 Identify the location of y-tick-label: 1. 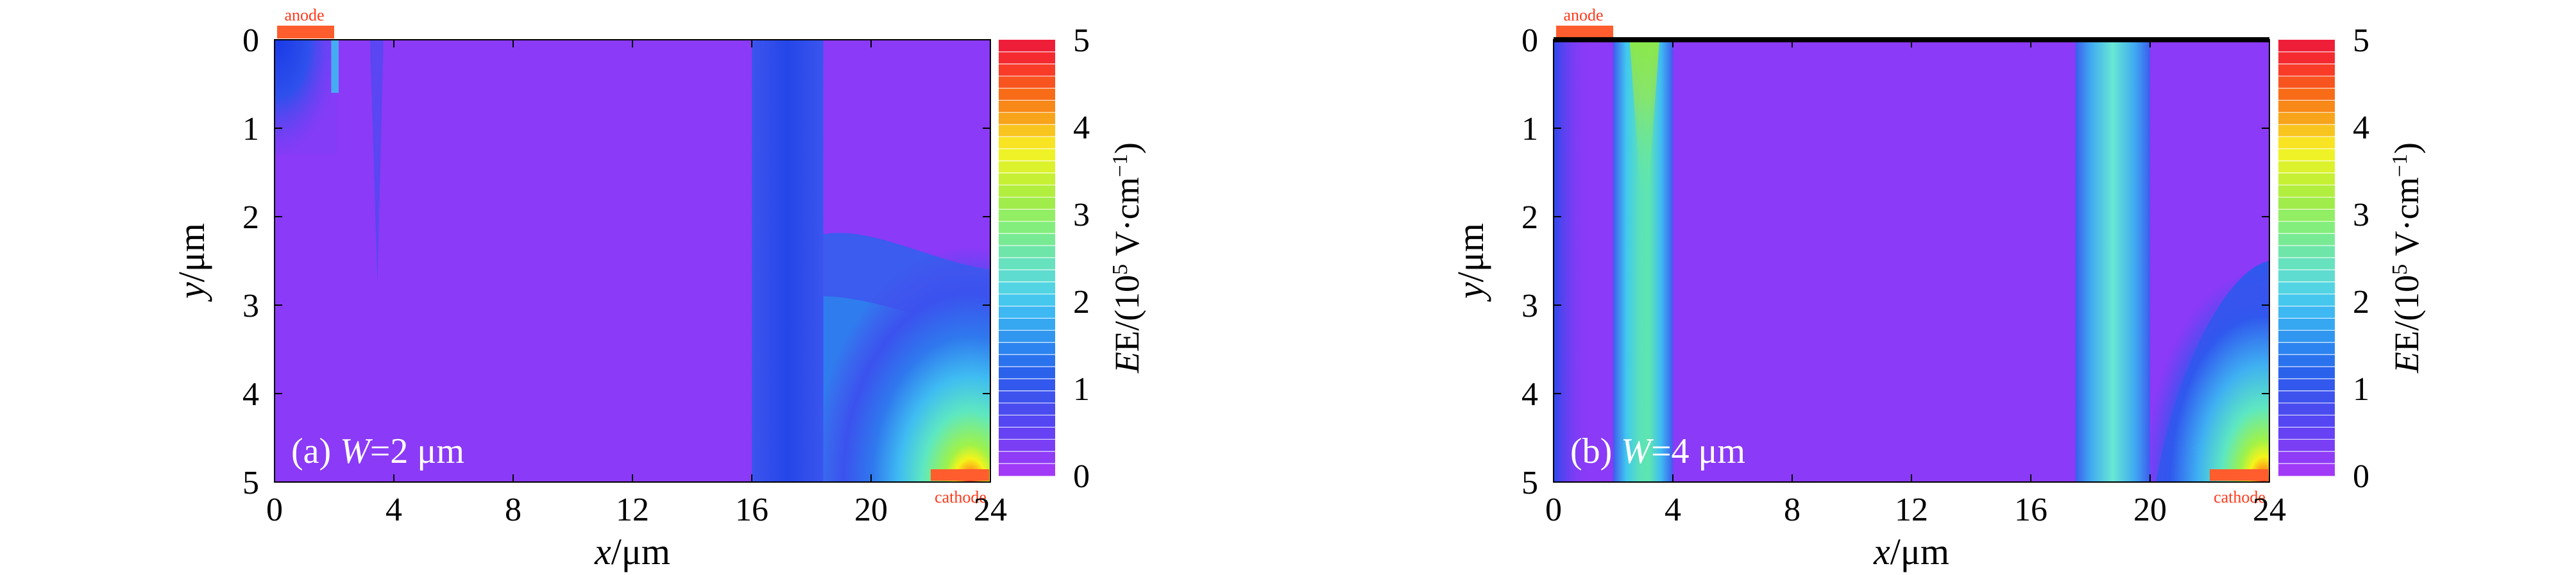
(250, 129).